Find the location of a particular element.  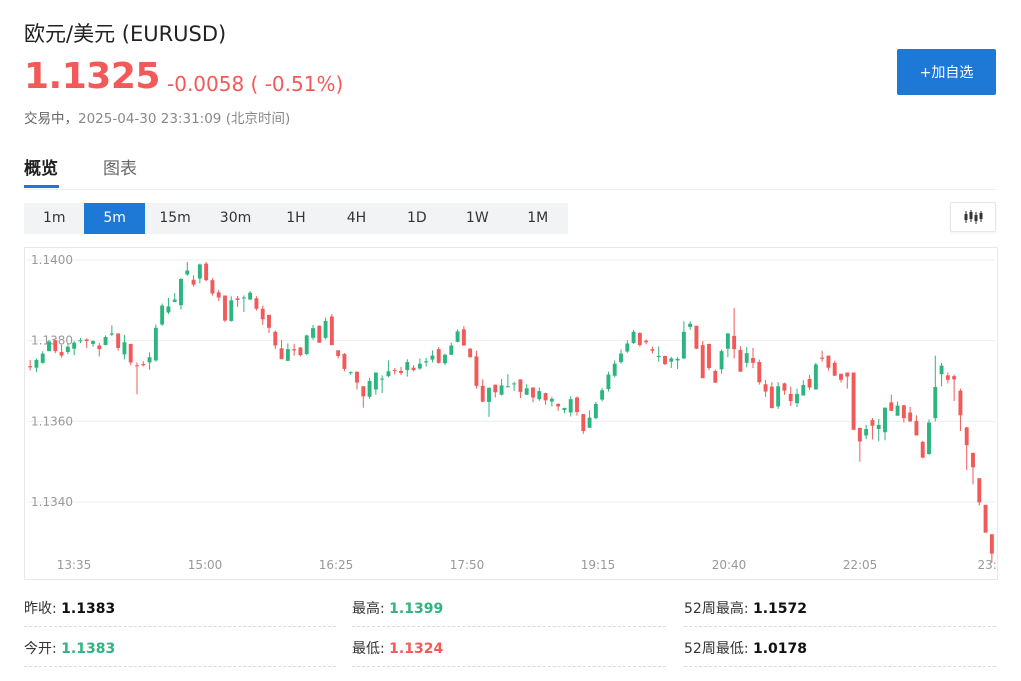

high-label: 最高: is located at coordinates (368, 609).